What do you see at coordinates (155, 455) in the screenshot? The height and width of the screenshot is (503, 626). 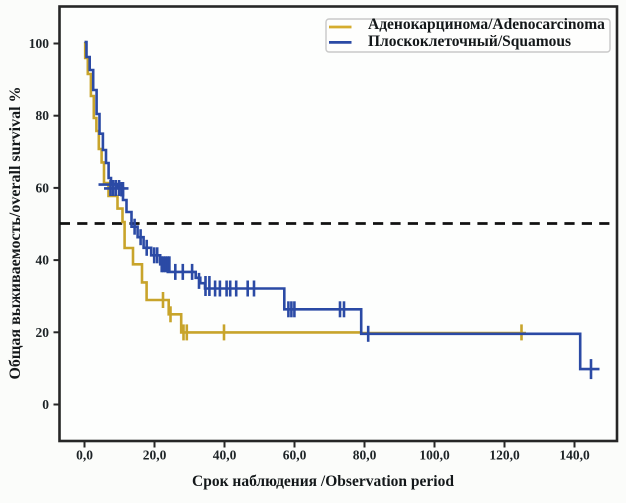 I see `svg-text: 20,0` at bounding box center [155, 455].